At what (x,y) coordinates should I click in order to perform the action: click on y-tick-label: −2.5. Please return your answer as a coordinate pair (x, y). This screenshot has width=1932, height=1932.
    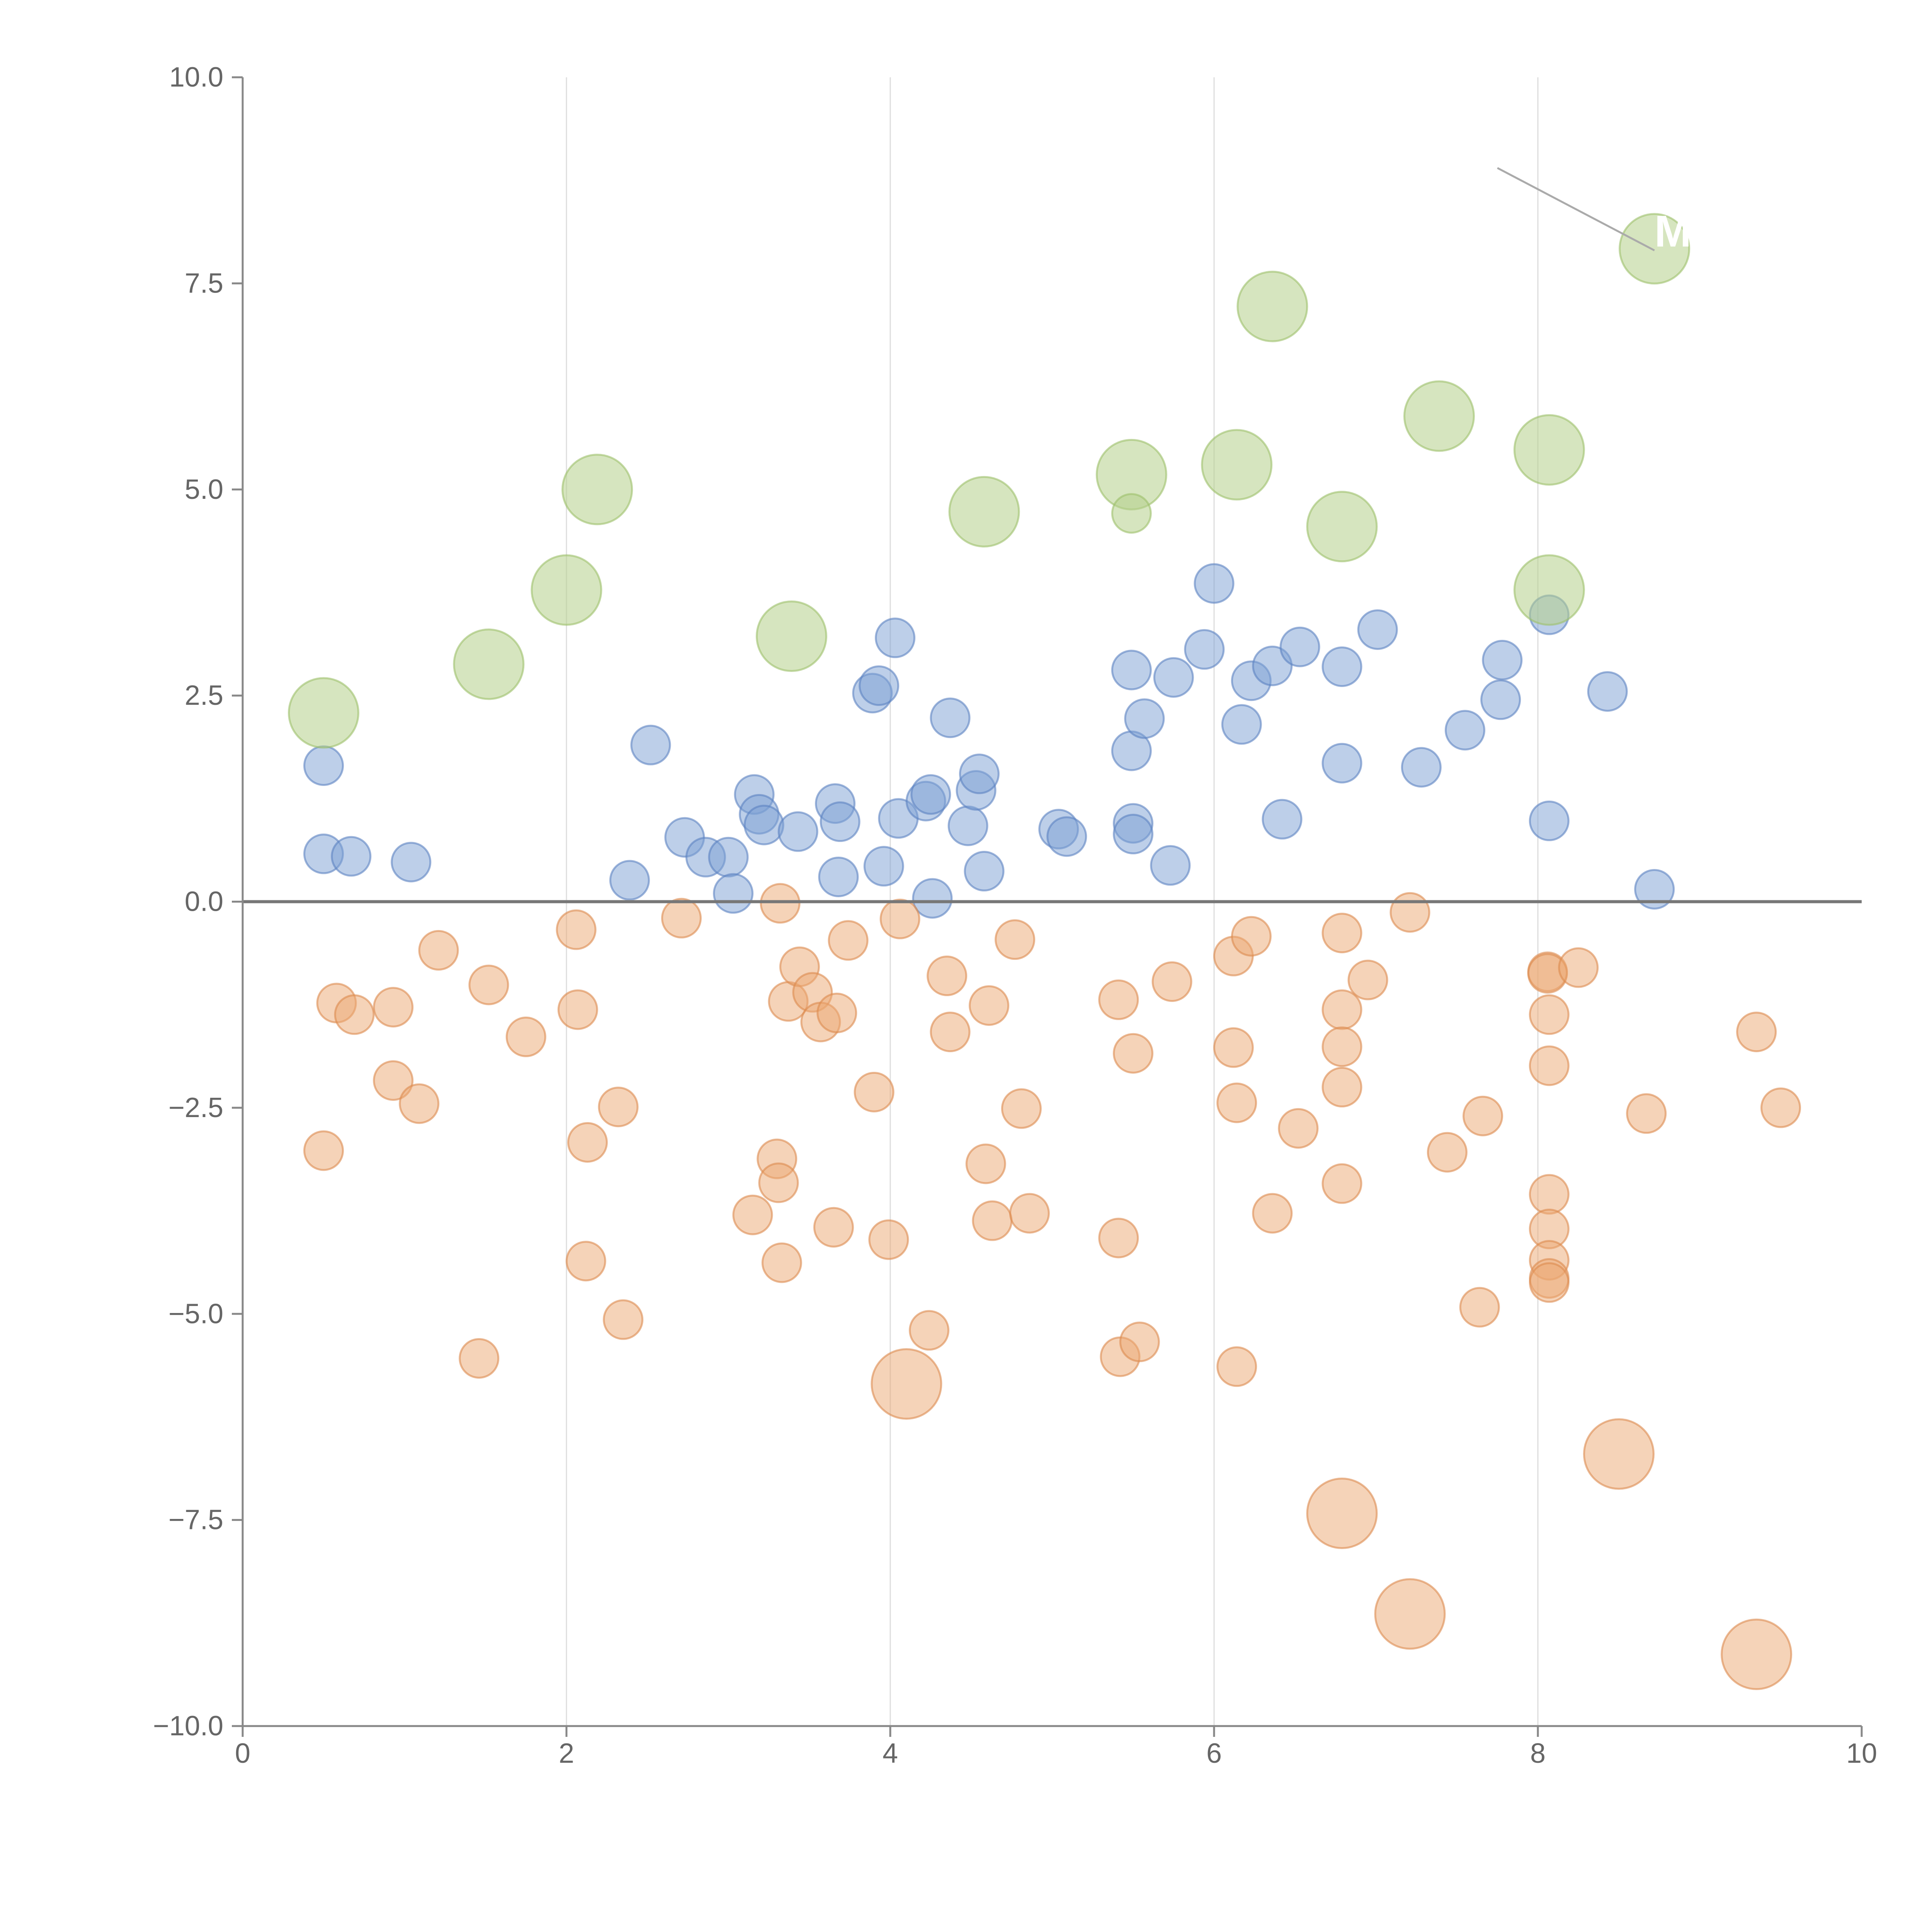
    Looking at the image, I should click on (196, 1107).